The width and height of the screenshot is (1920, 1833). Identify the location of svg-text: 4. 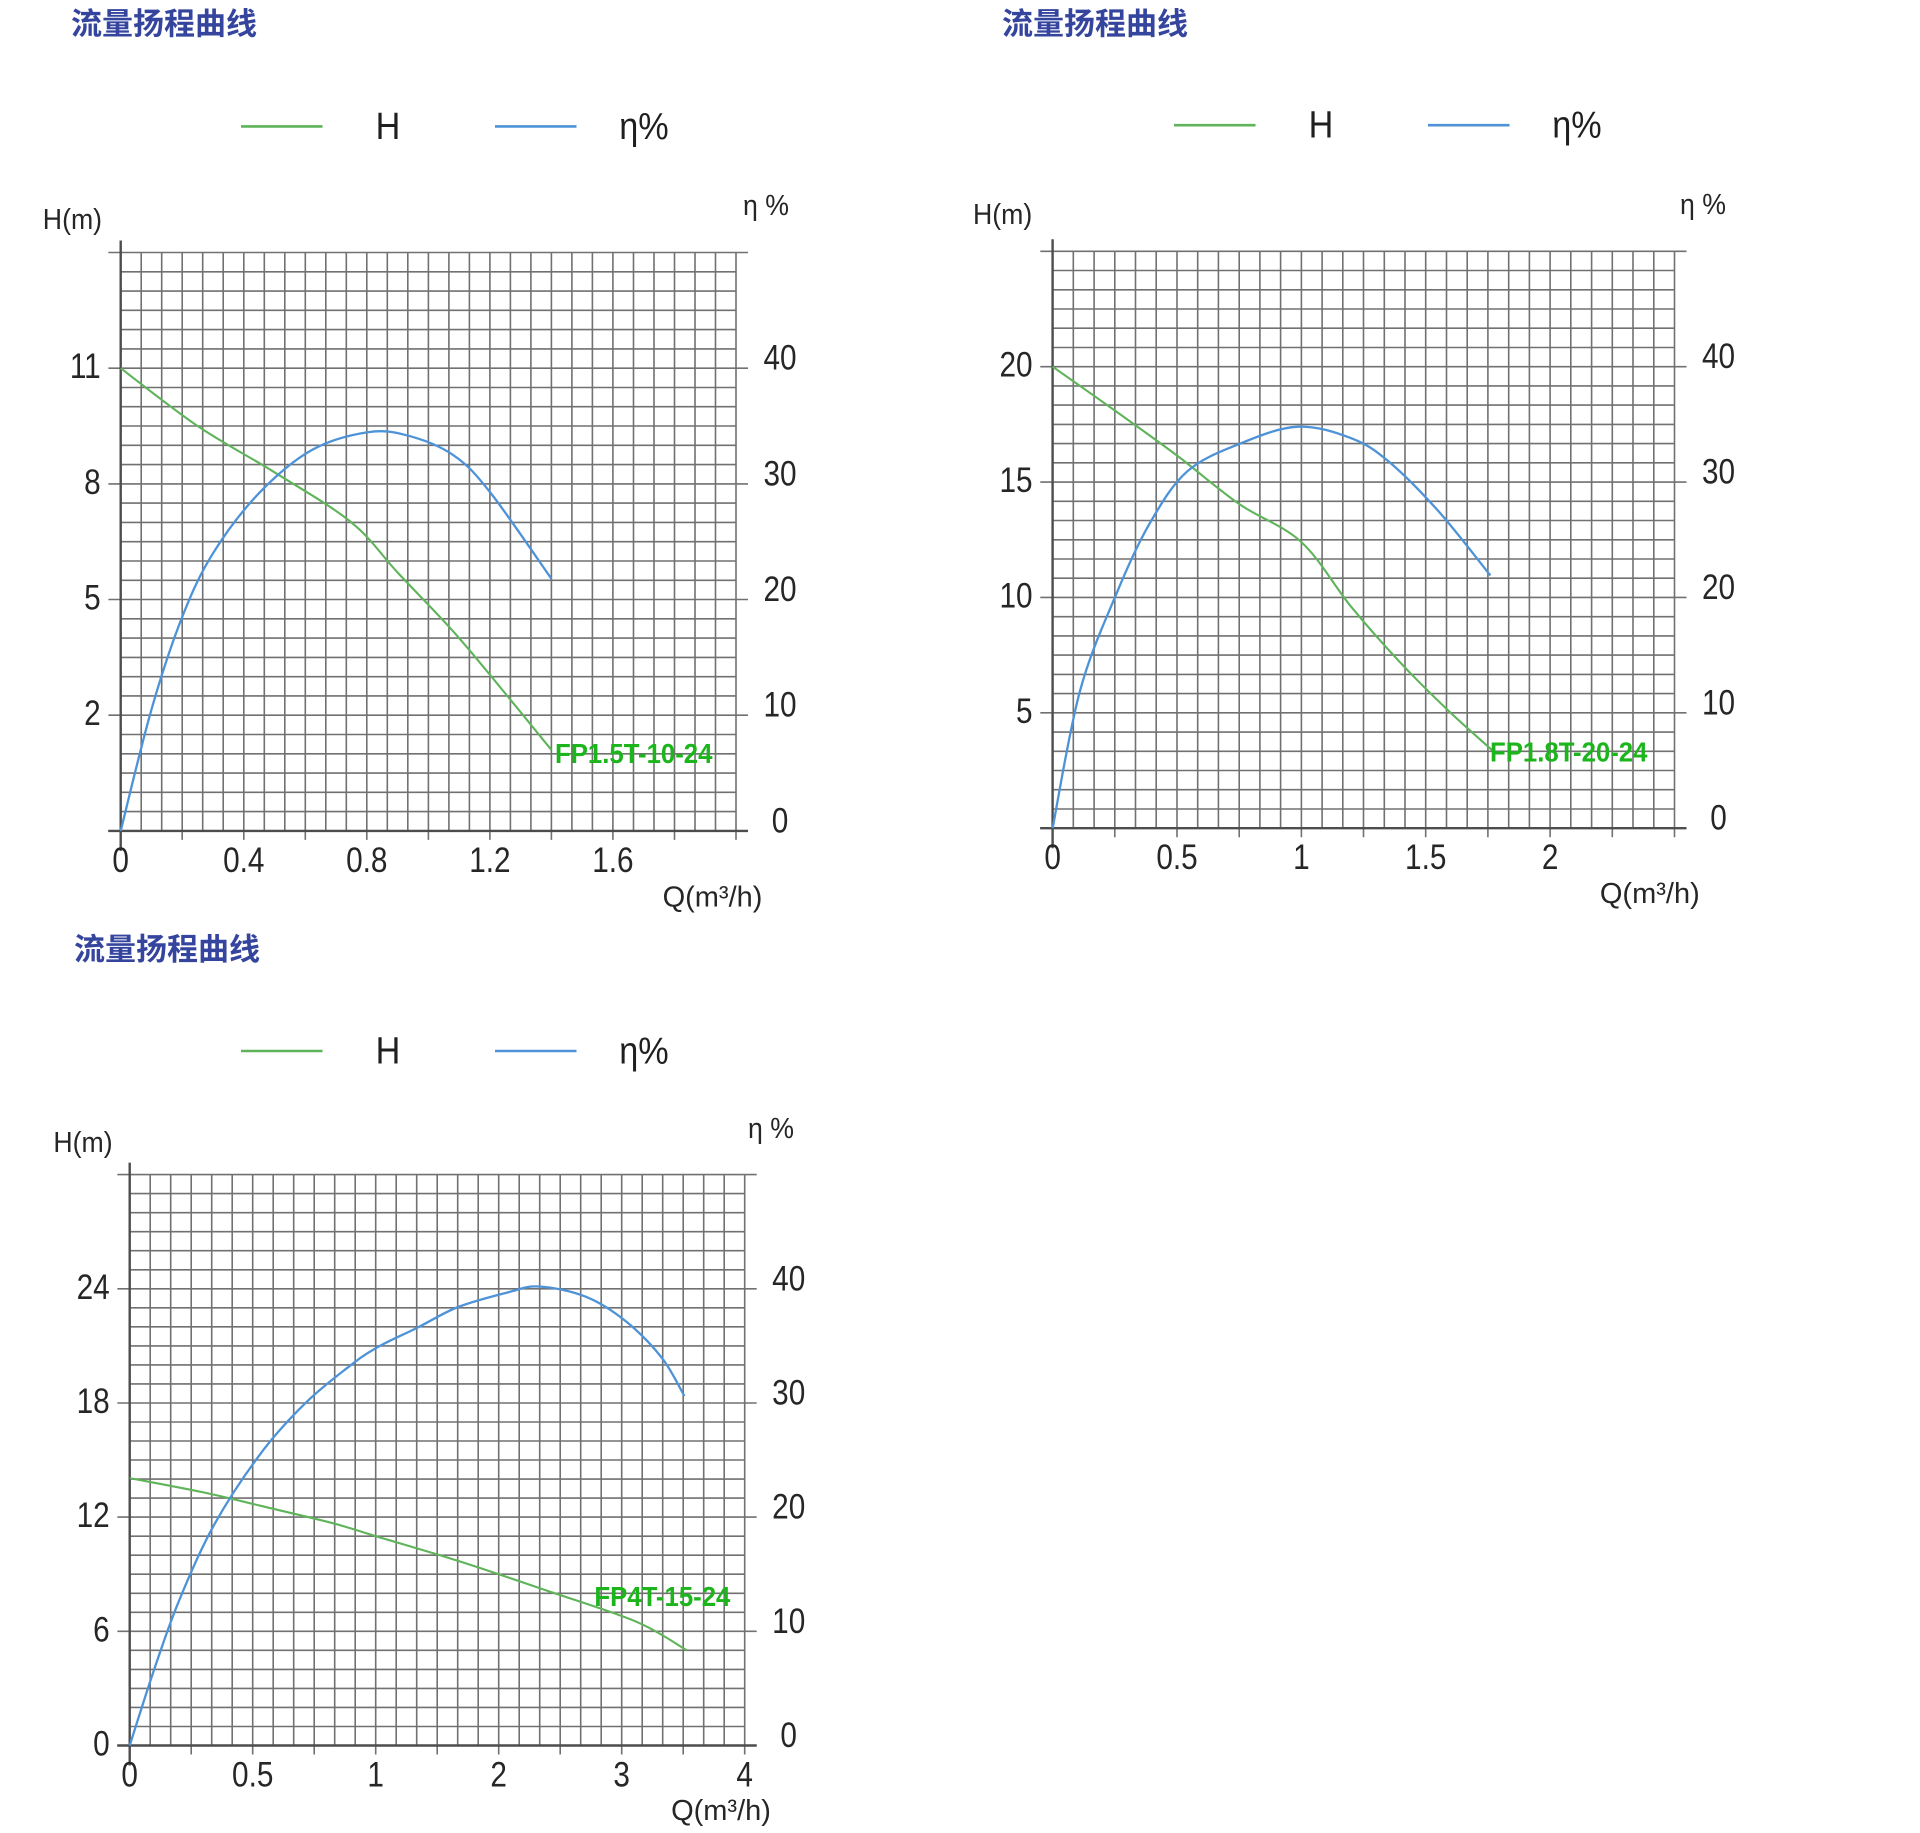
(744, 1774).